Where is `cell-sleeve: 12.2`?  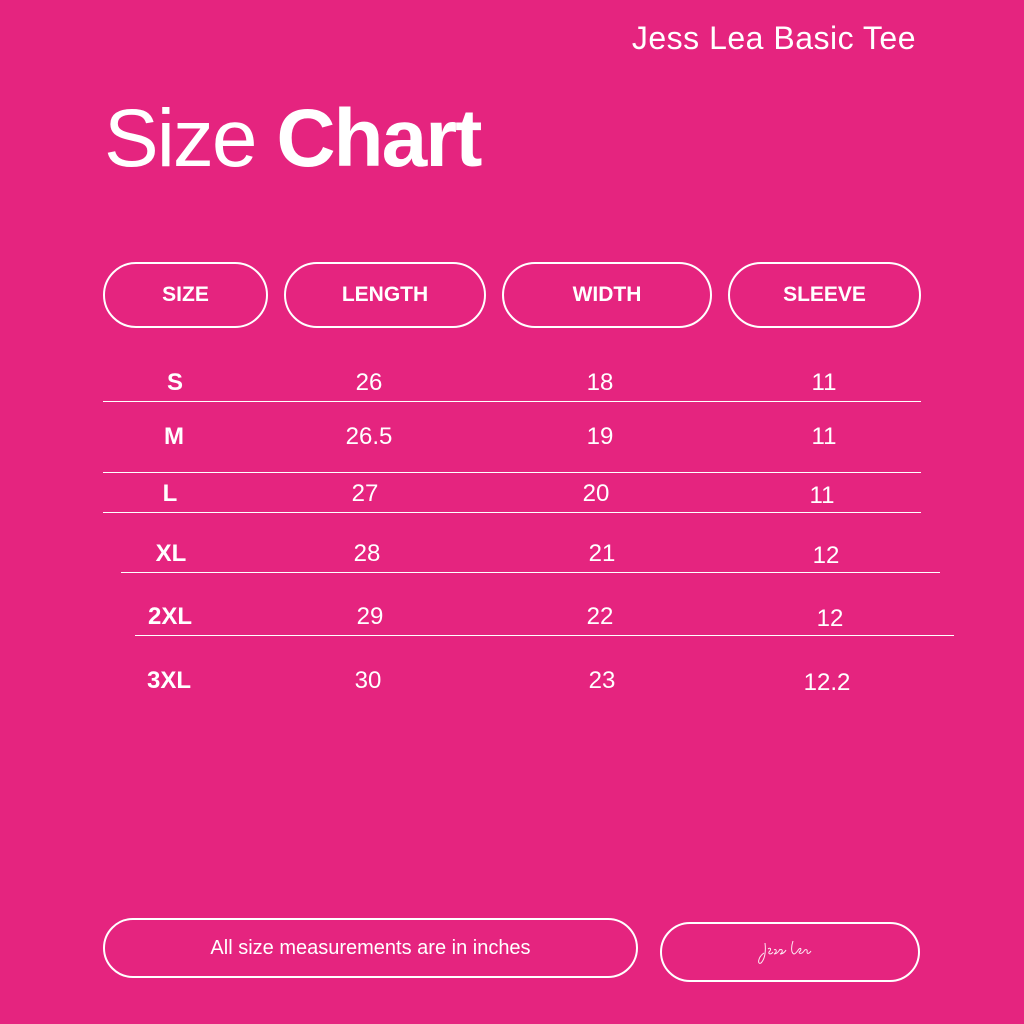 cell-sleeve: 12.2 is located at coordinates (827, 682).